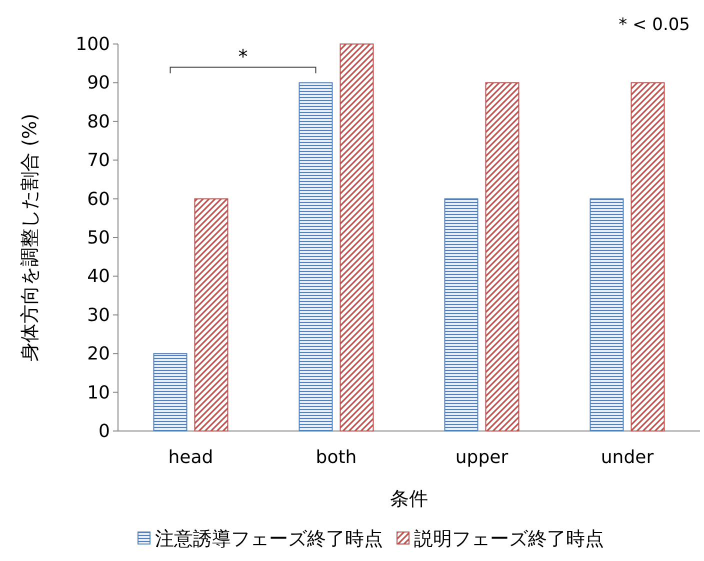 Image resolution: width=704 pixels, height=561 pixels. I want to click on y-tick-label: 50, so click(98, 238).